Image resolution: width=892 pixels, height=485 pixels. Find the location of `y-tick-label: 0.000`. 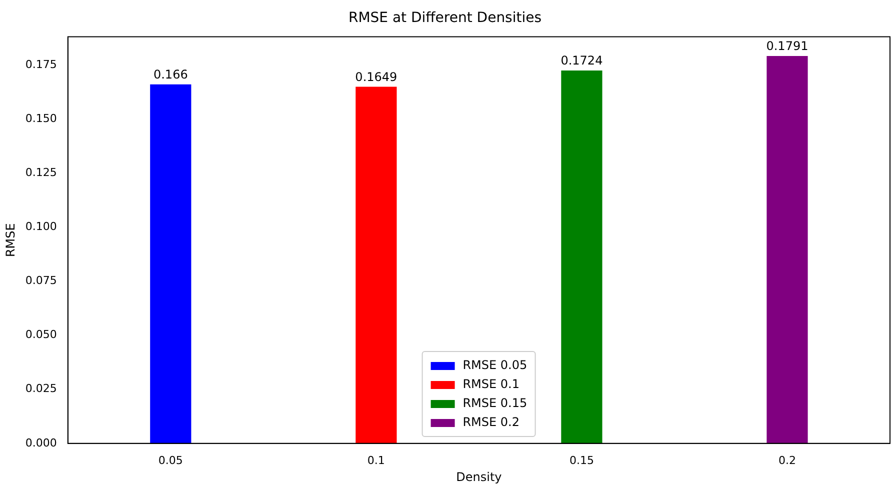

y-tick-label: 0.000 is located at coordinates (41, 443).